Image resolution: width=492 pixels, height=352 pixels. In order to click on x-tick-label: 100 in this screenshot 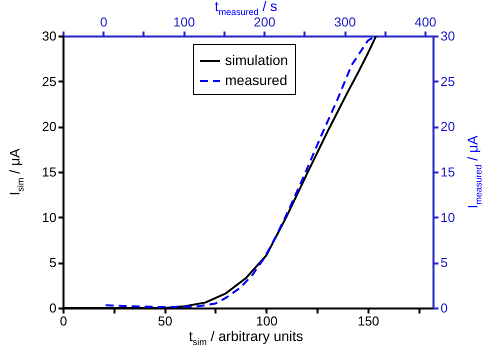, I will do `click(267, 321)`.